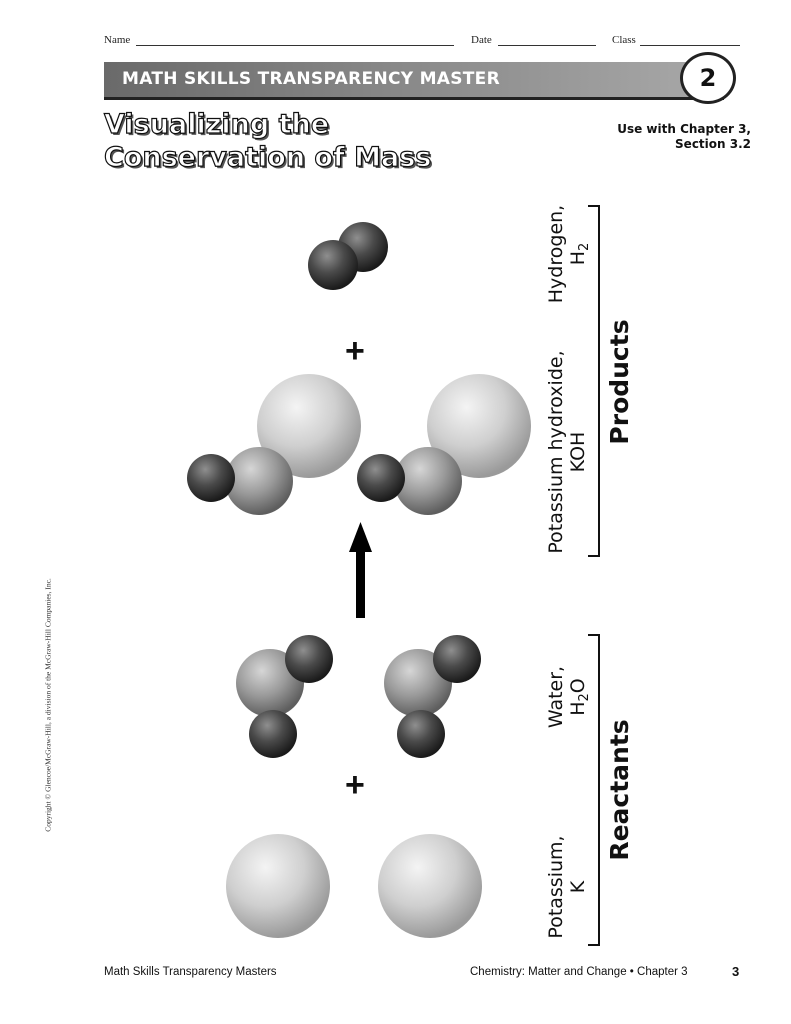 The width and height of the screenshot is (791, 1024). What do you see at coordinates (578, 452) in the screenshot?
I see `koh-formula: KOH` at bounding box center [578, 452].